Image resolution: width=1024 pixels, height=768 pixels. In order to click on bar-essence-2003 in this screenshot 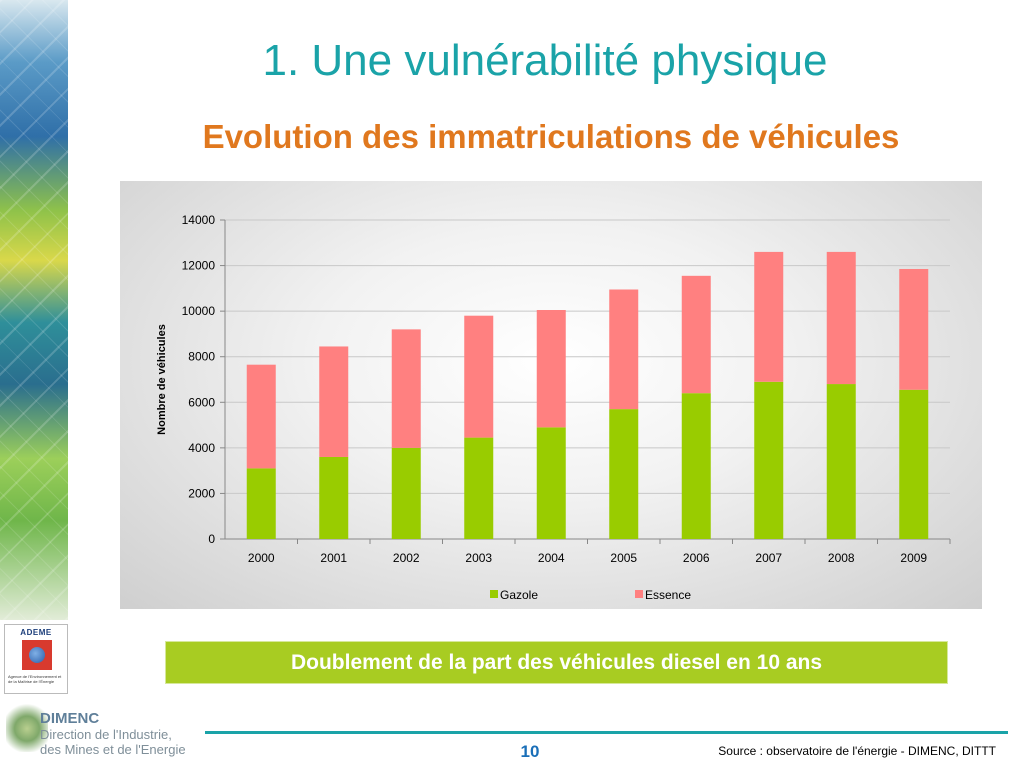, I will do `click(479, 376)`.